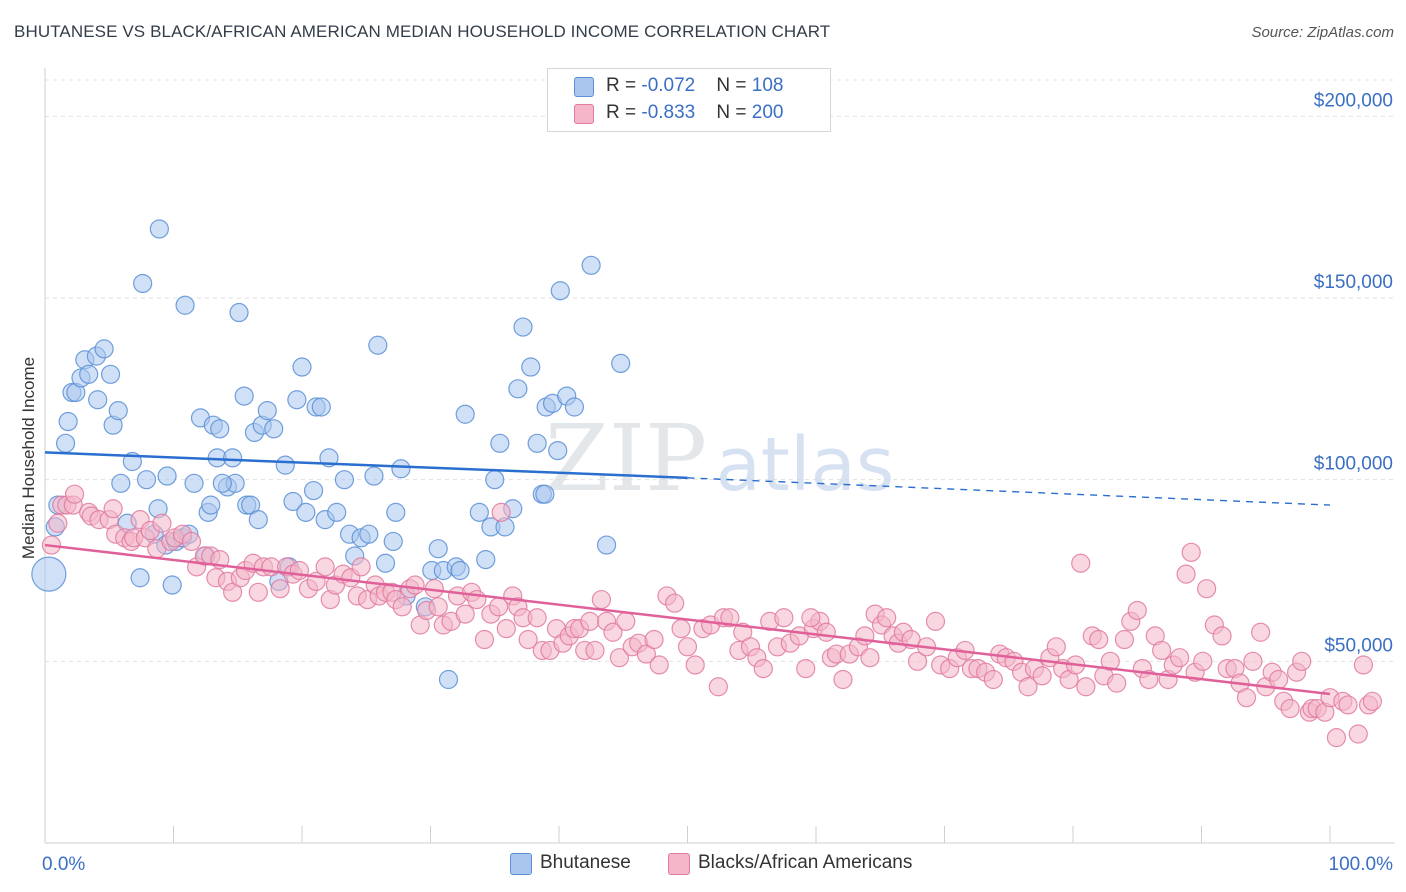  I want to click on legend-n-label: N =, so click(734, 112).